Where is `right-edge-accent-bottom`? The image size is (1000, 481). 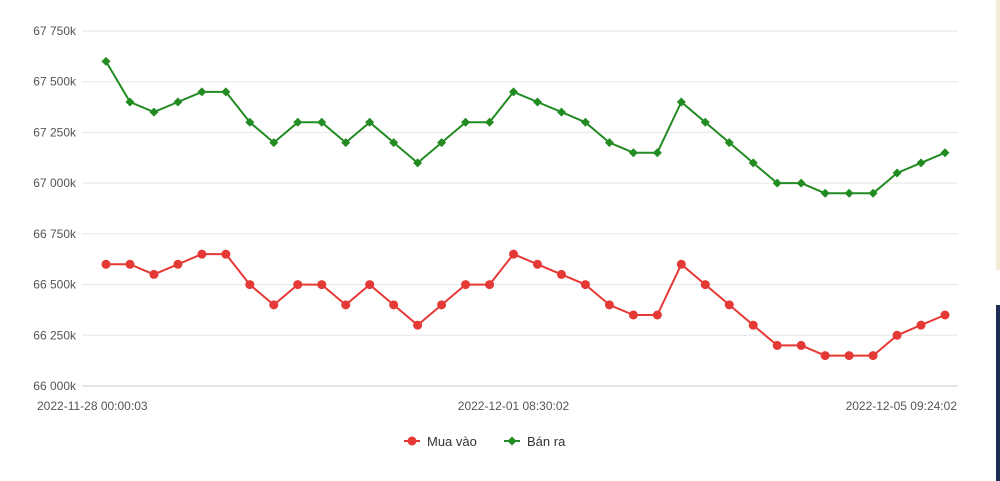 right-edge-accent-bottom is located at coordinates (998, 393).